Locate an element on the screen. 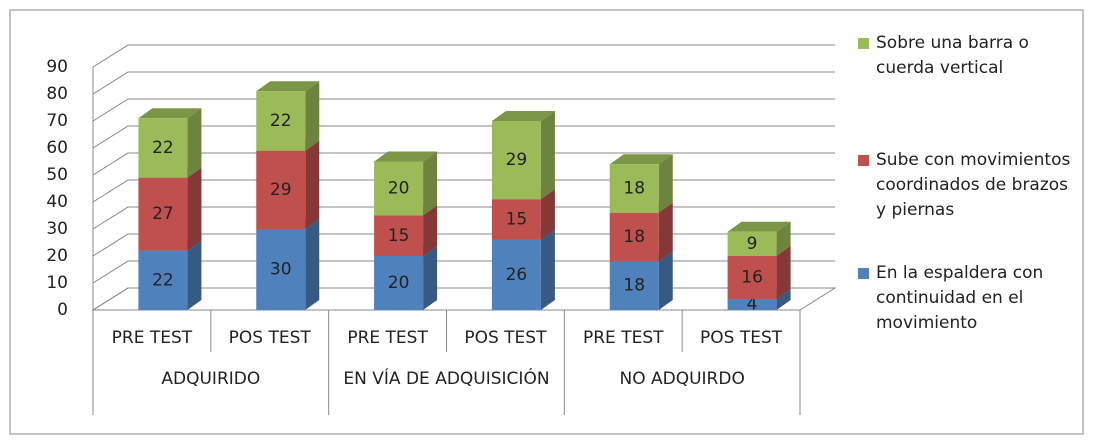 This screenshot has height=445, width=1094. y-tick-label: 70 is located at coordinates (57, 121).